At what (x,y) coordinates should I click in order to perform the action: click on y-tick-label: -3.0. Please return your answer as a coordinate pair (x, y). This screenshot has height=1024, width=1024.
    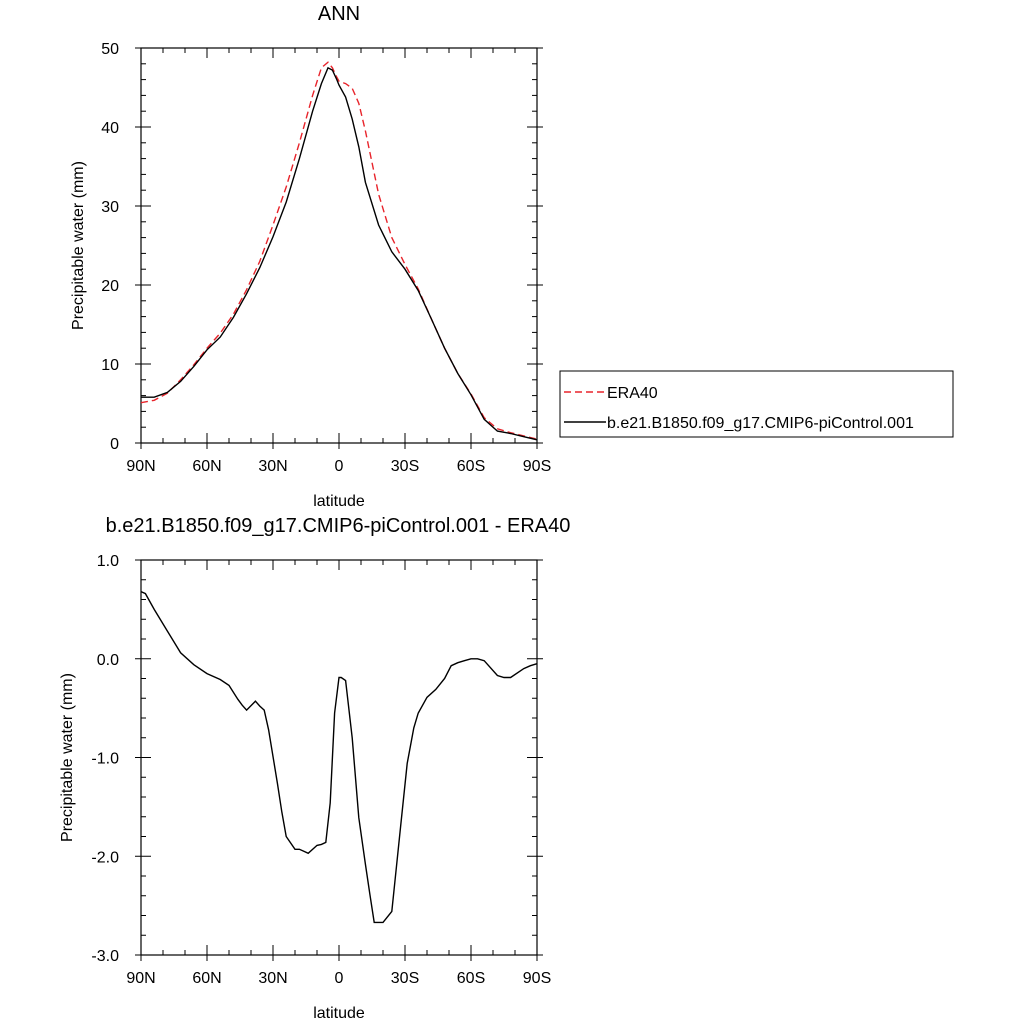
    Looking at the image, I should click on (105, 956).